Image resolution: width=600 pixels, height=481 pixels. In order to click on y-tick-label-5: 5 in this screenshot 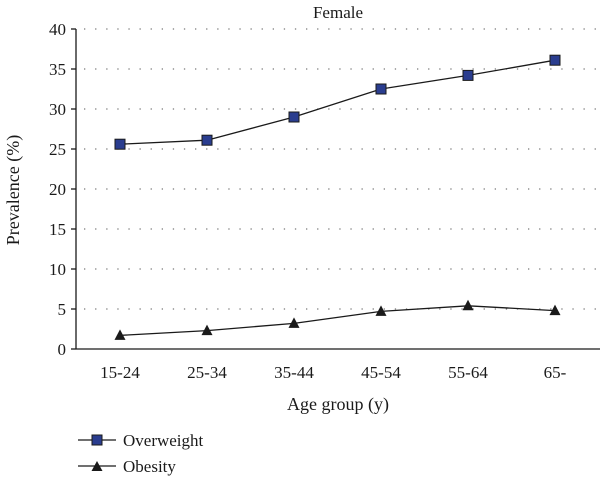, I will do `click(62, 309)`.